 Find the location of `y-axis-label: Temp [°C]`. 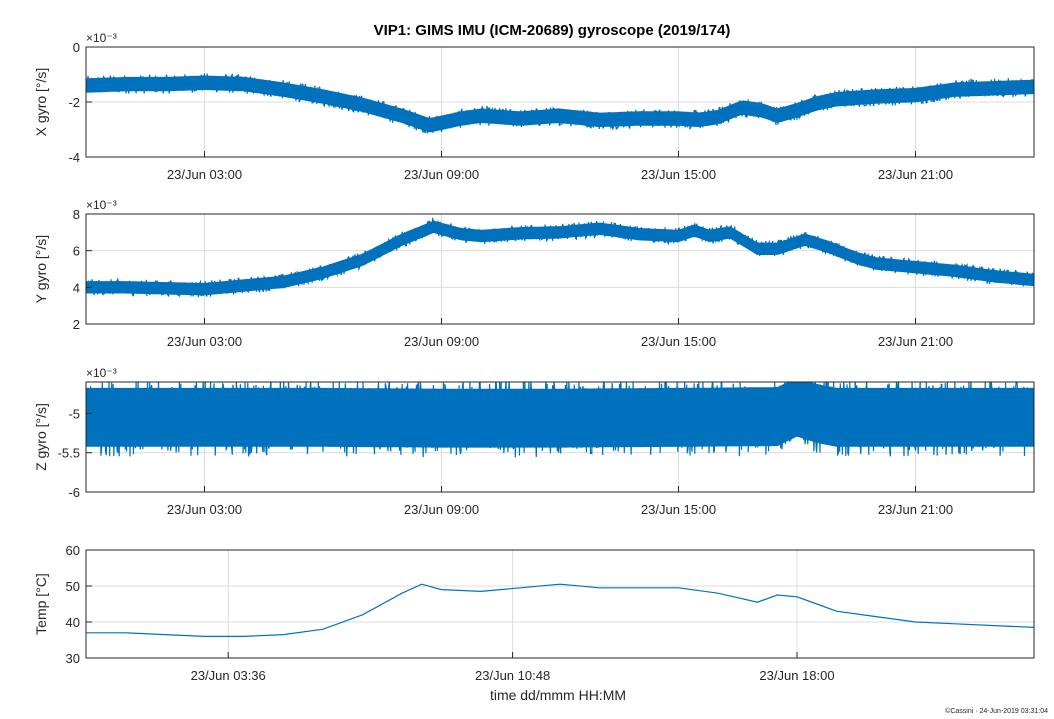

y-axis-label: Temp [°C] is located at coordinates (41, 604).